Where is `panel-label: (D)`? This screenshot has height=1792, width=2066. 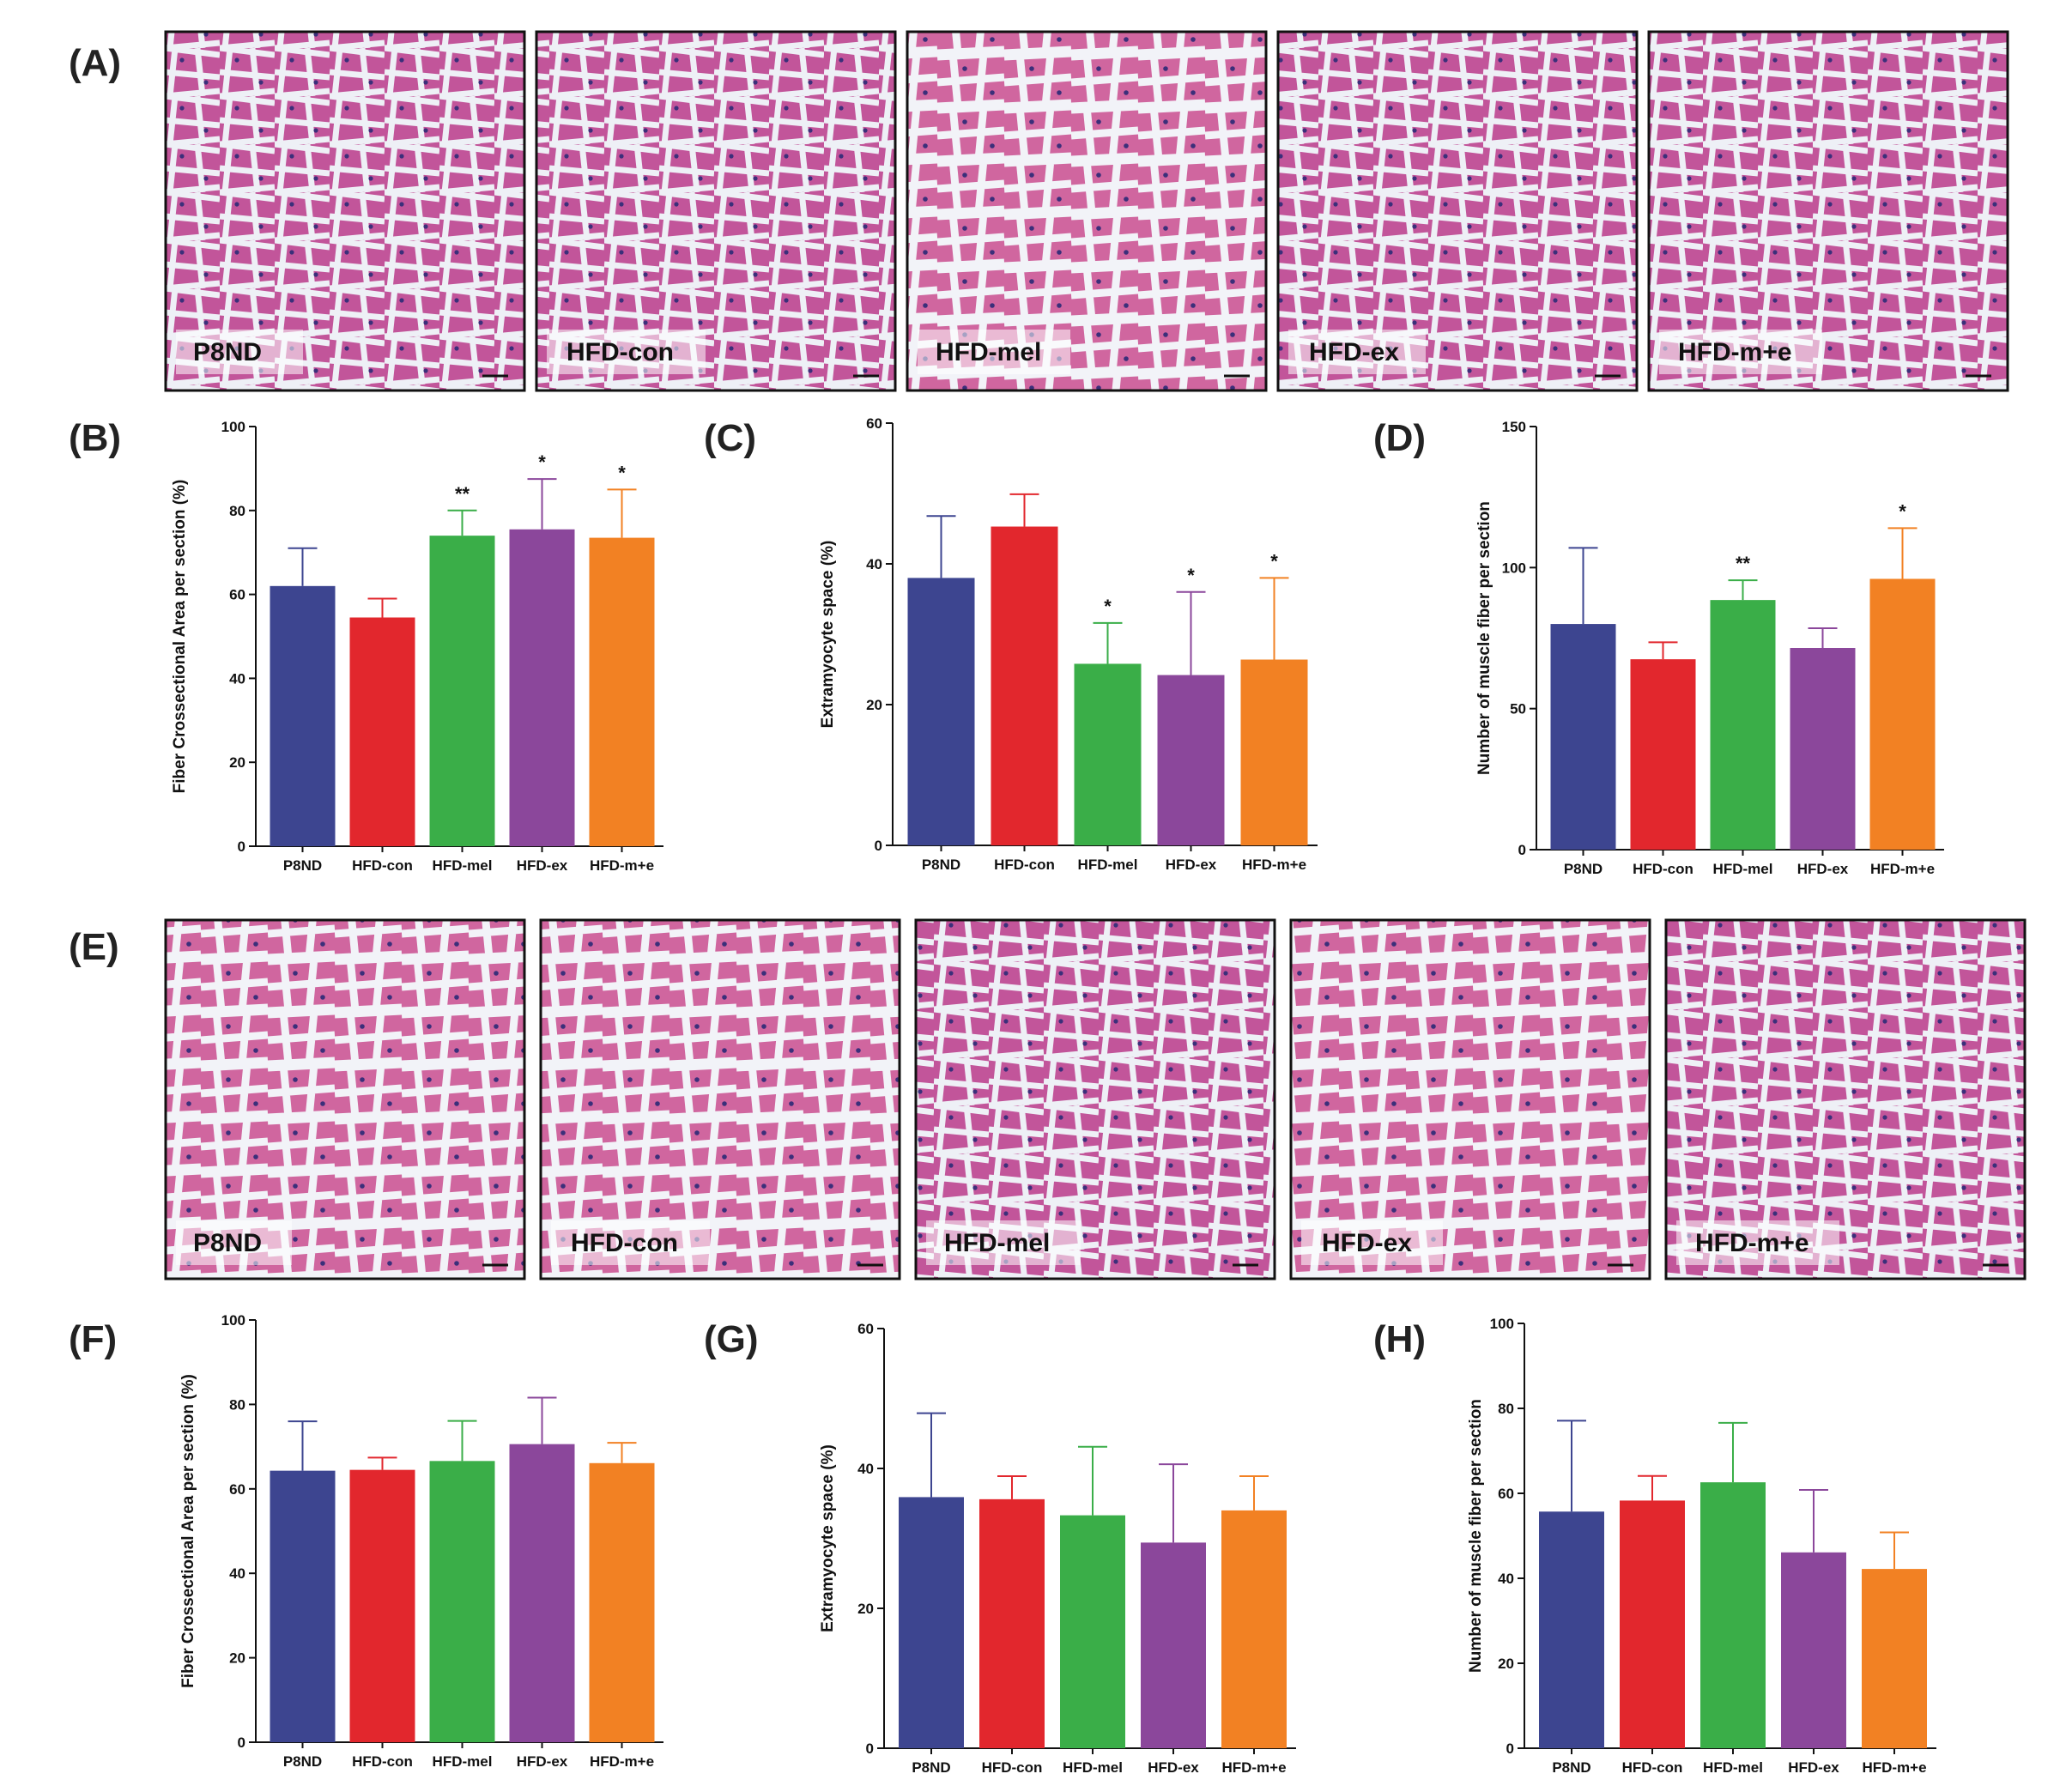 panel-label: (D) is located at coordinates (1399, 438).